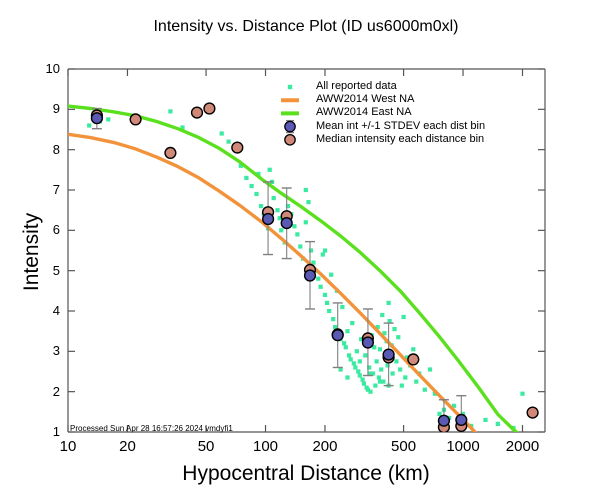 The height and width of the screenshot is (504, 612). What do you see at coordinates (68, 446) in the screenshot?
I see `x-tick-label: 10` at bounding box center [68, 446].